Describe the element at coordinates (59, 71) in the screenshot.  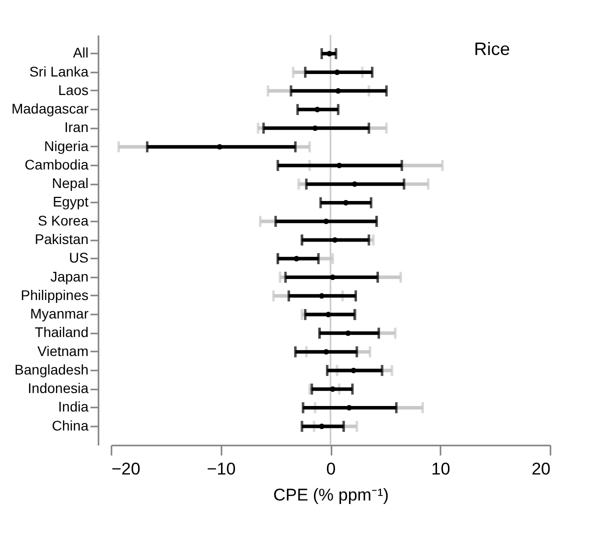
I see `y-tick-label: Sri Lanka` at that location.